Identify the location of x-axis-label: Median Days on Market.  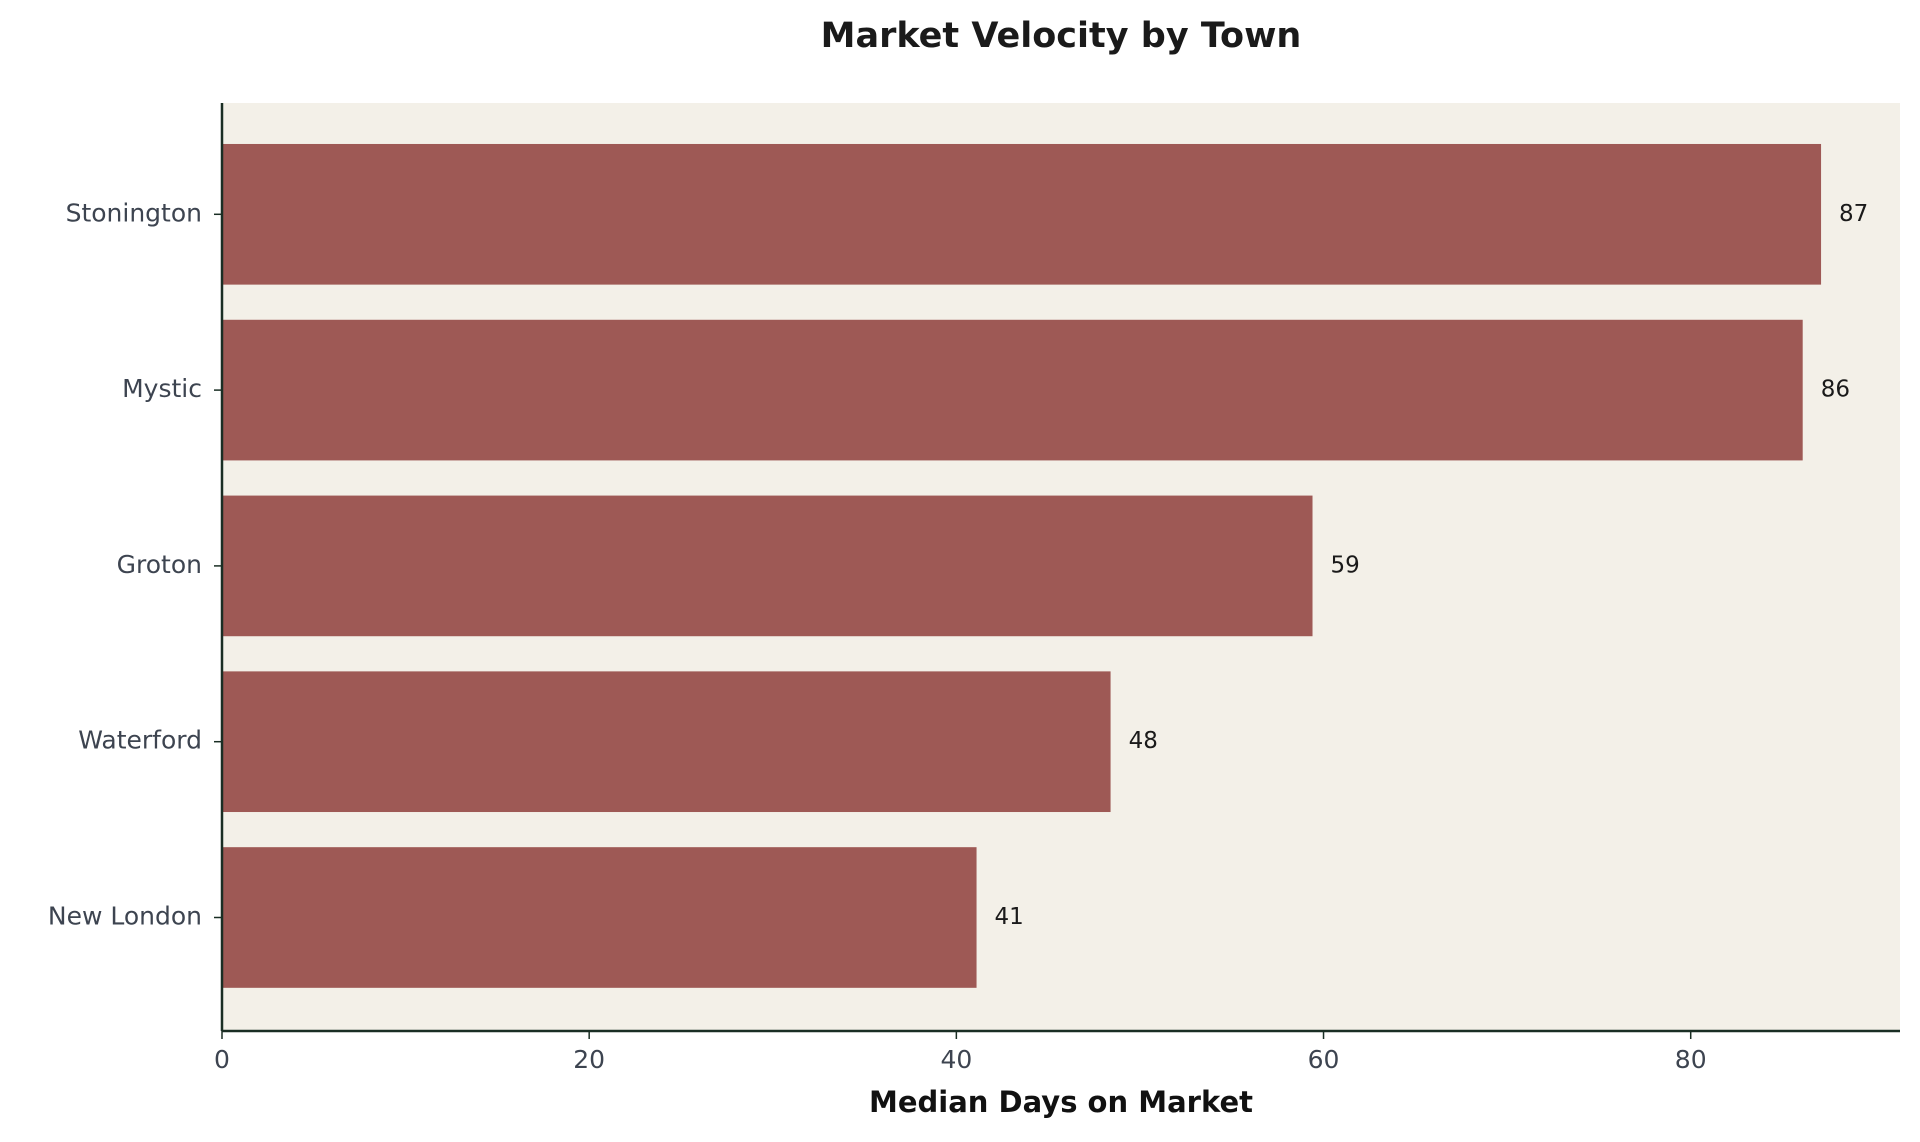
(1061, 1102).